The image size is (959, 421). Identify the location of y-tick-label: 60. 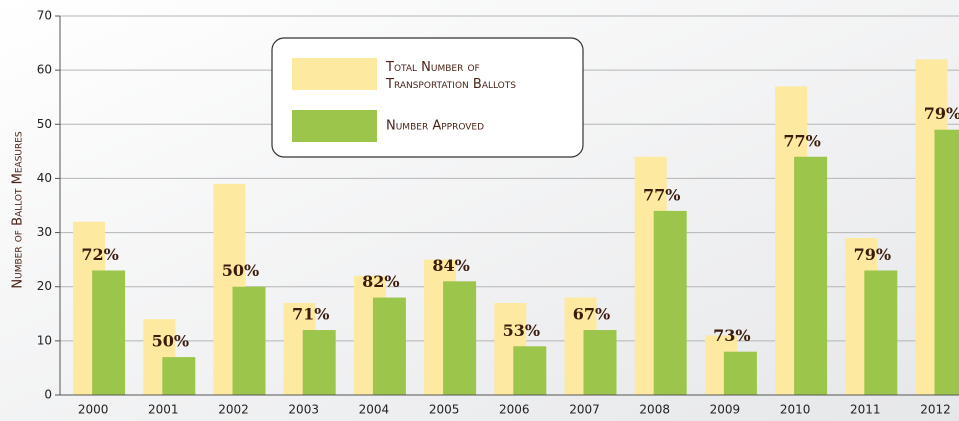
(44, 70).